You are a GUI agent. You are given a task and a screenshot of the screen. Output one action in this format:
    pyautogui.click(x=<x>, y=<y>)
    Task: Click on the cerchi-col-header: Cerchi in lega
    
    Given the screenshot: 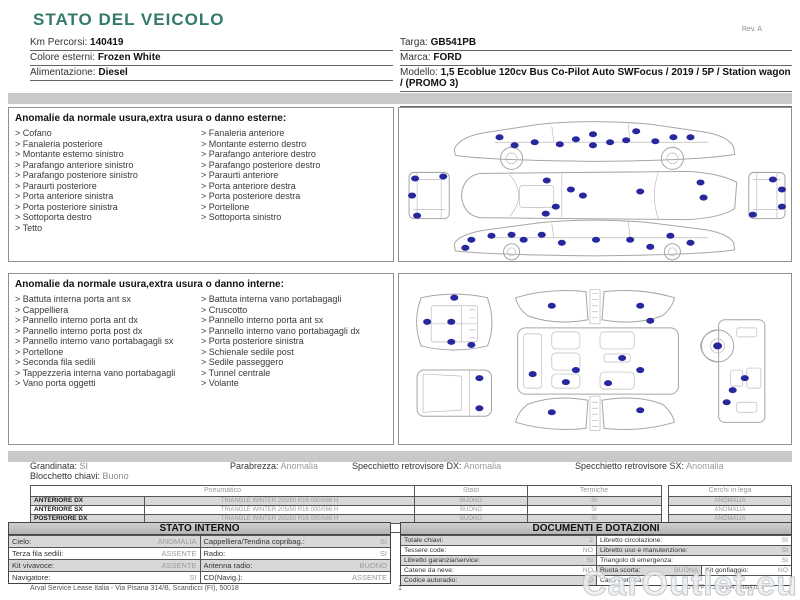 What is the action you would take?
    pyautogui.click(x=730, y=490)
    